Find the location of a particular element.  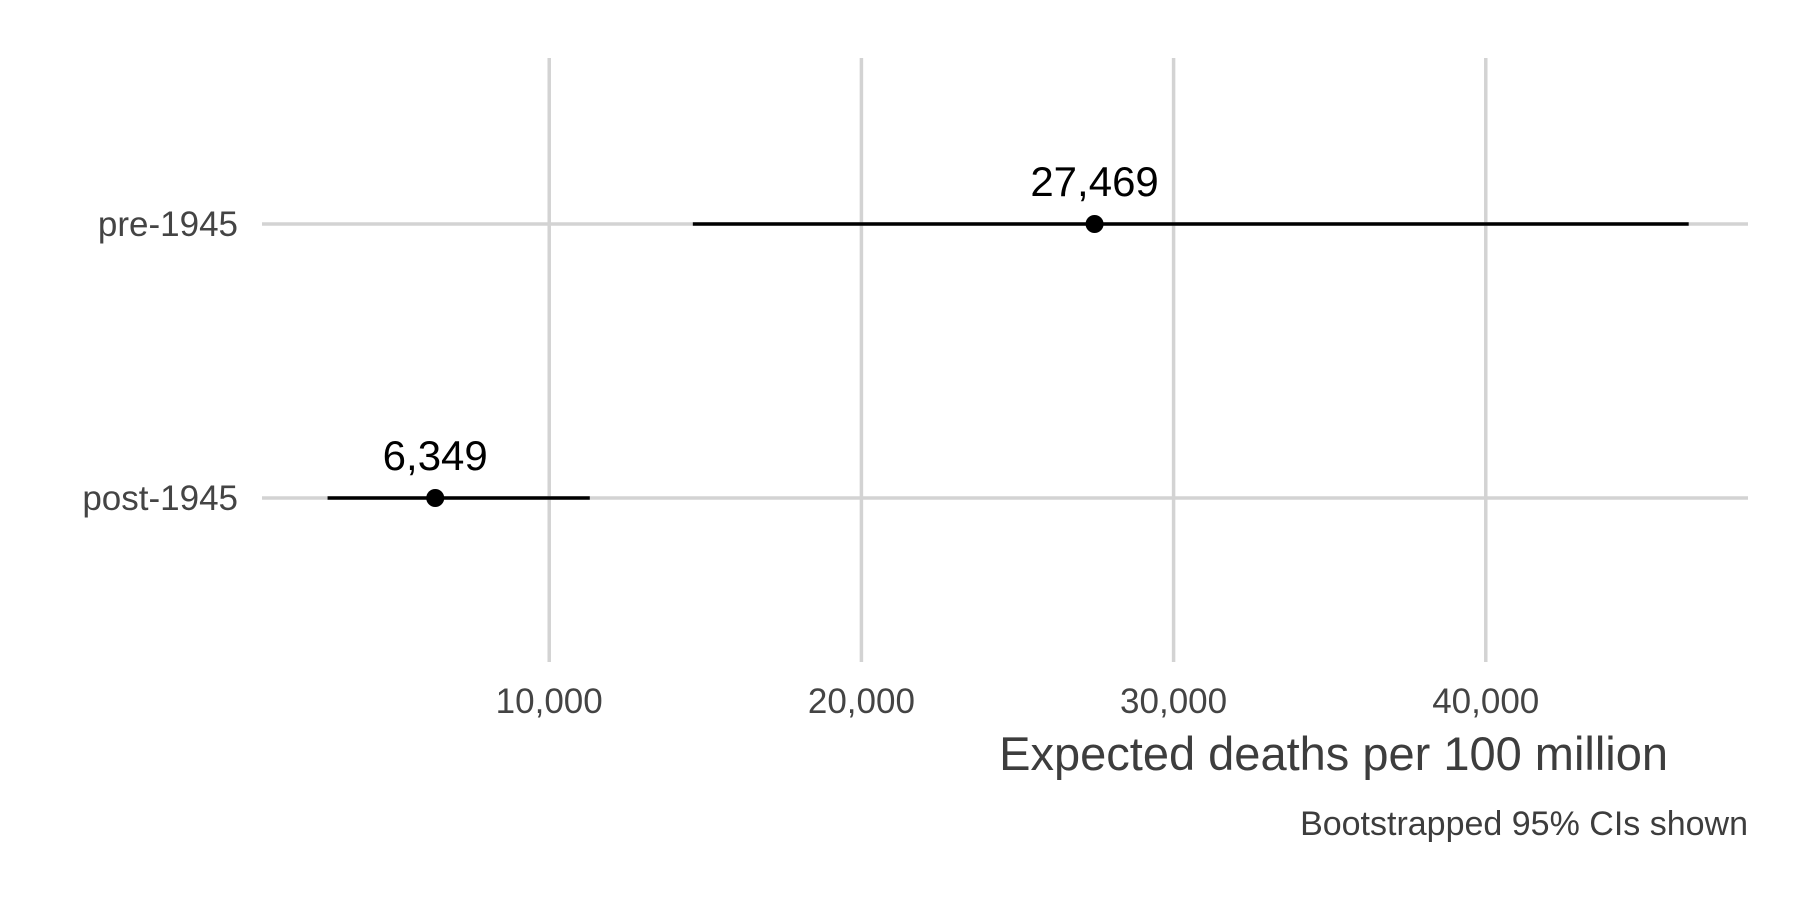

x-axis-title: Expected deaths per 100 million is located at coordinates (1333, 753).